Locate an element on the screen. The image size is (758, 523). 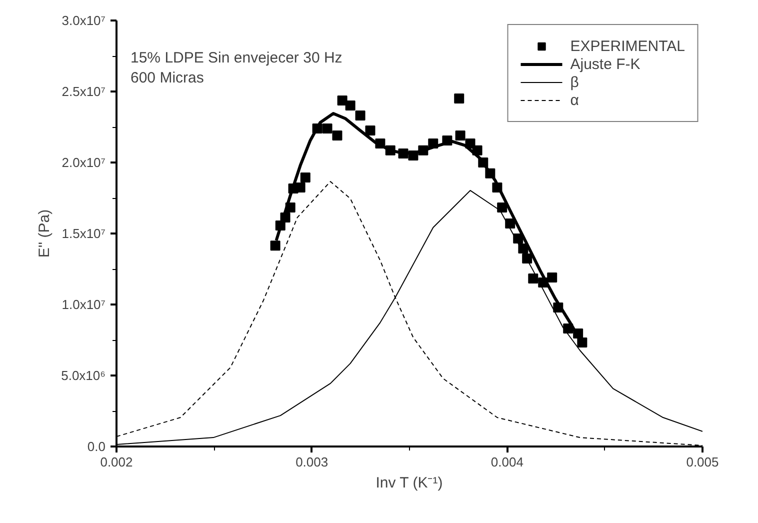
y-tick-label: 0.0 is located at coordinates (96, 446).